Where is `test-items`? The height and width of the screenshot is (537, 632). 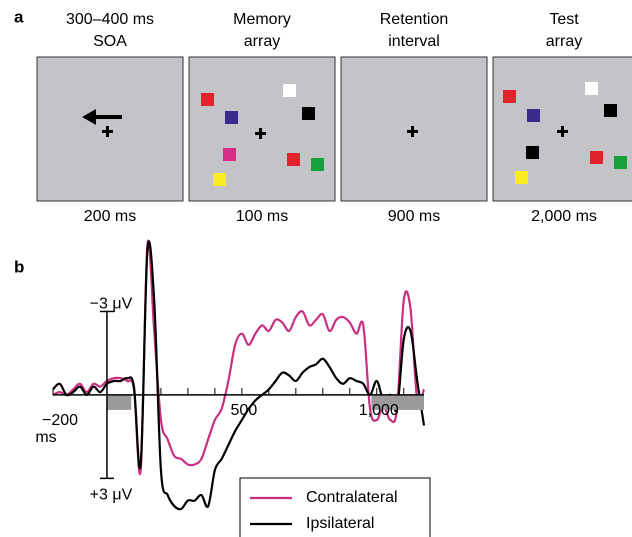 test-items is located at coordinates (565, 133).